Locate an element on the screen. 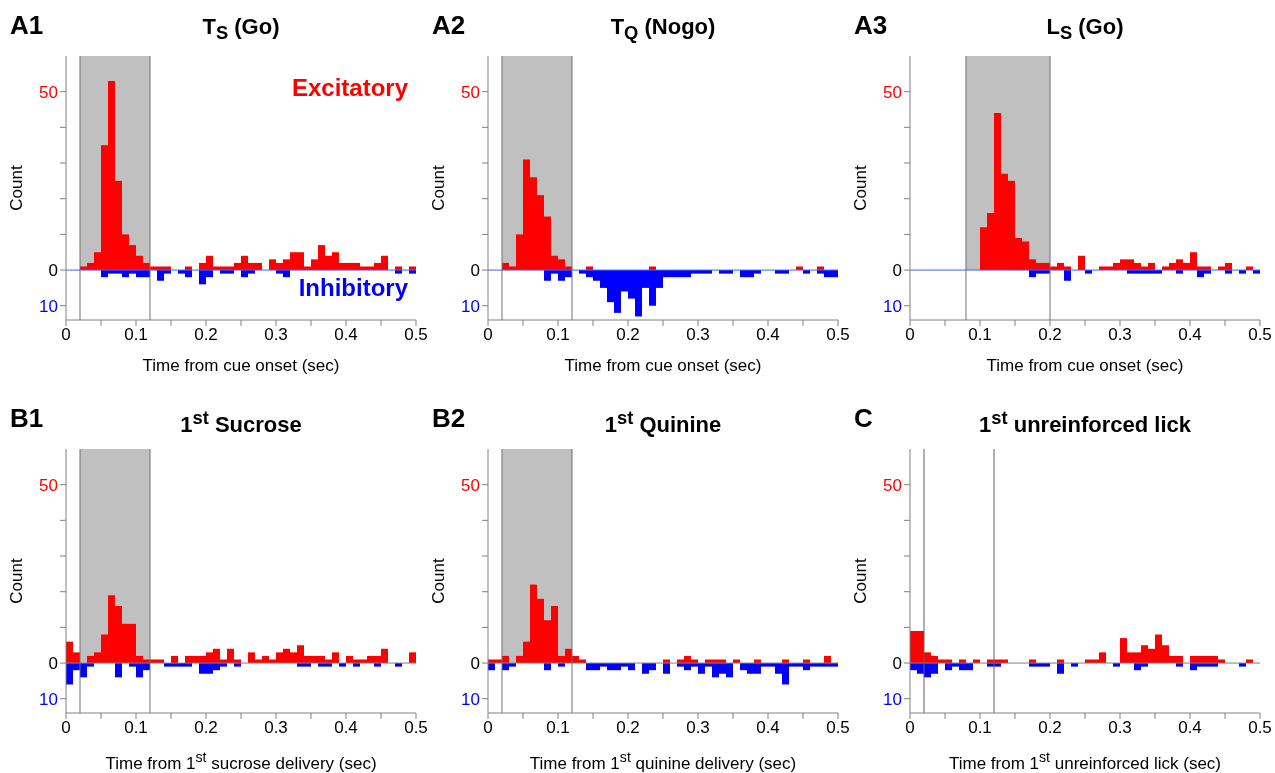 The height and width of the screenshot is (773, 1275). chart-title: 1$^{st}$ Sucrose is located at coordinates (241, 423).